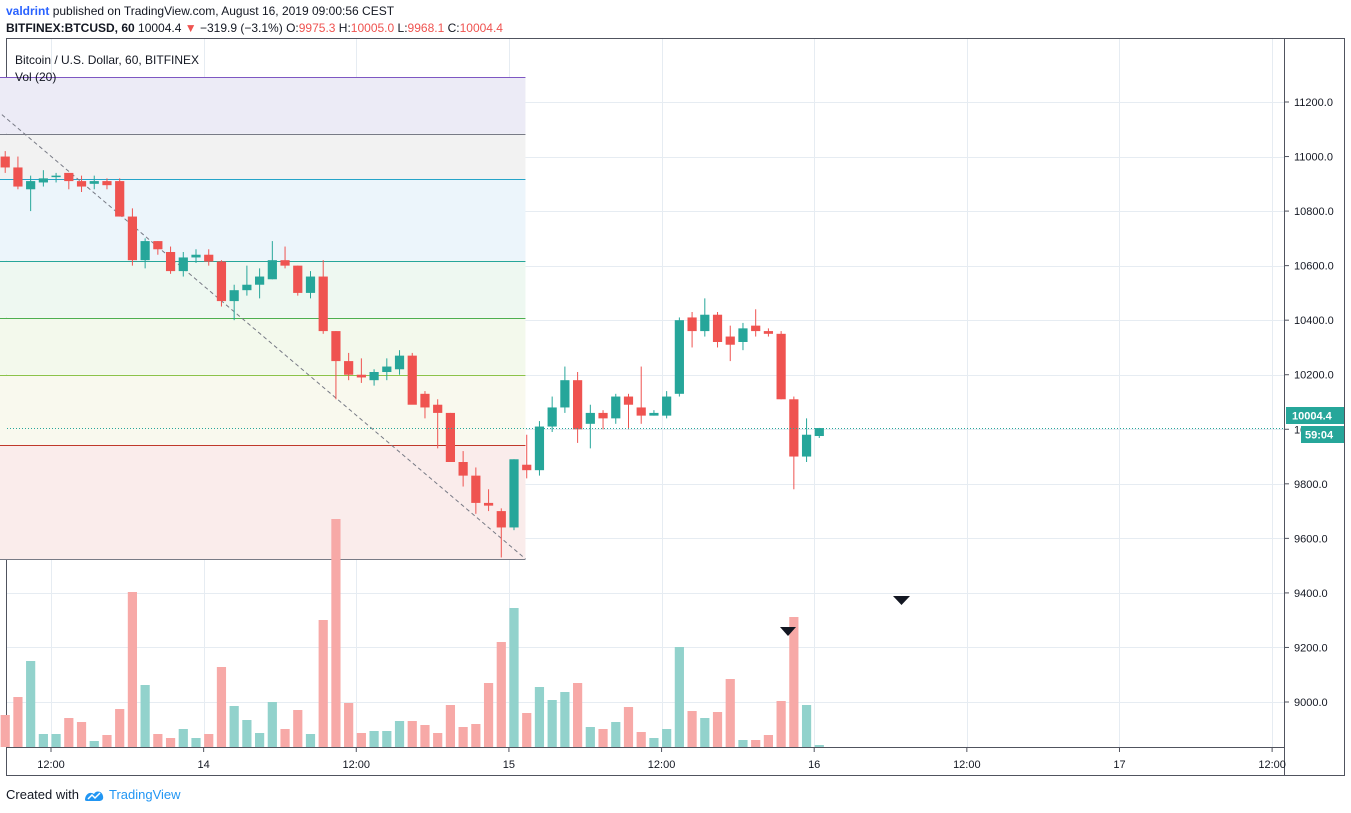 This screenshot has width=1351, height=813. I want to click on time-axis: 12:00 14 12:00 15 12:00 16 12:00 17 12:00, so click(661, 759).